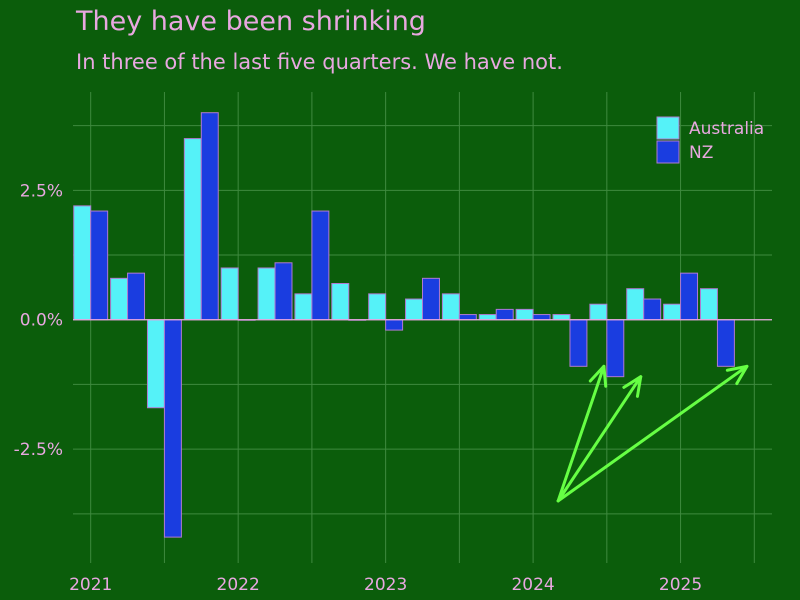 The width and height of the screenshot is (800, 600). I want to click on chart-title: They have been shrinking, so click(251, 21).